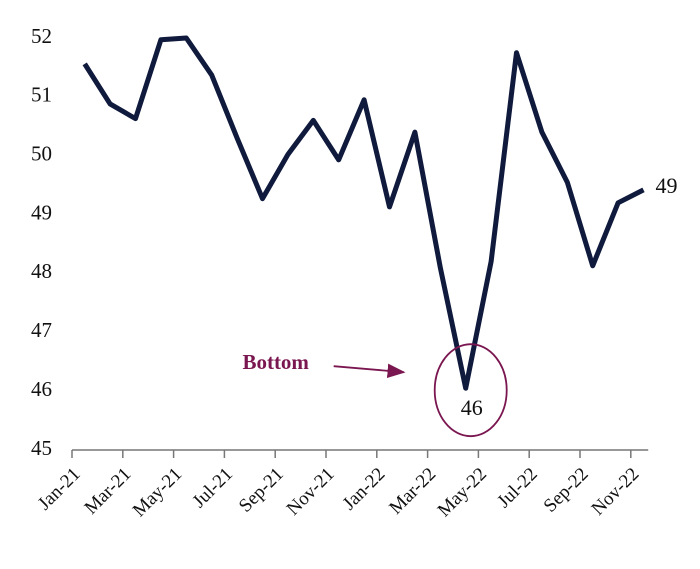 The width and height of the screenshot is (700, 569). I want to click on x-tick-label: Sep-22, so click(566, 490).